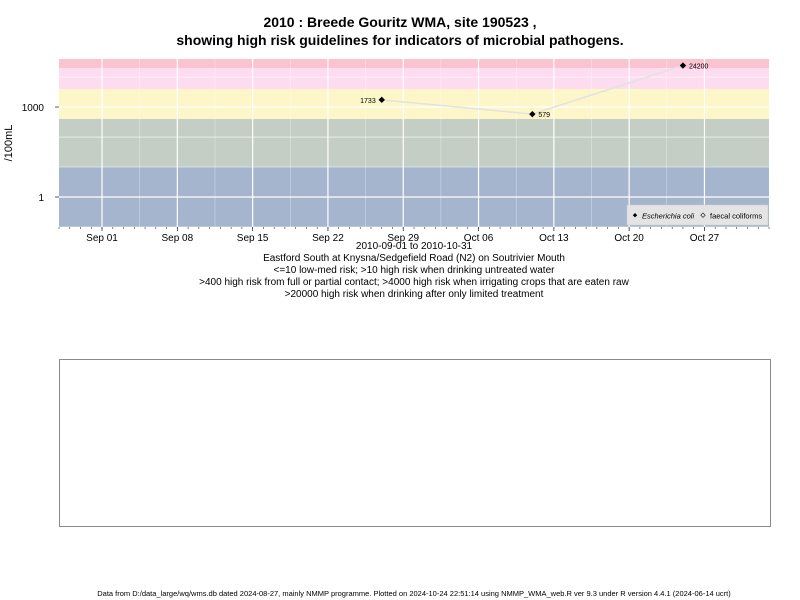  What do you see at coordinates (400, 22) in the screenshot?
I see `chart-title-line-1: 2010 : Breede Gouritz WMA, site 190523 ,` at bounding box center [400, 22].